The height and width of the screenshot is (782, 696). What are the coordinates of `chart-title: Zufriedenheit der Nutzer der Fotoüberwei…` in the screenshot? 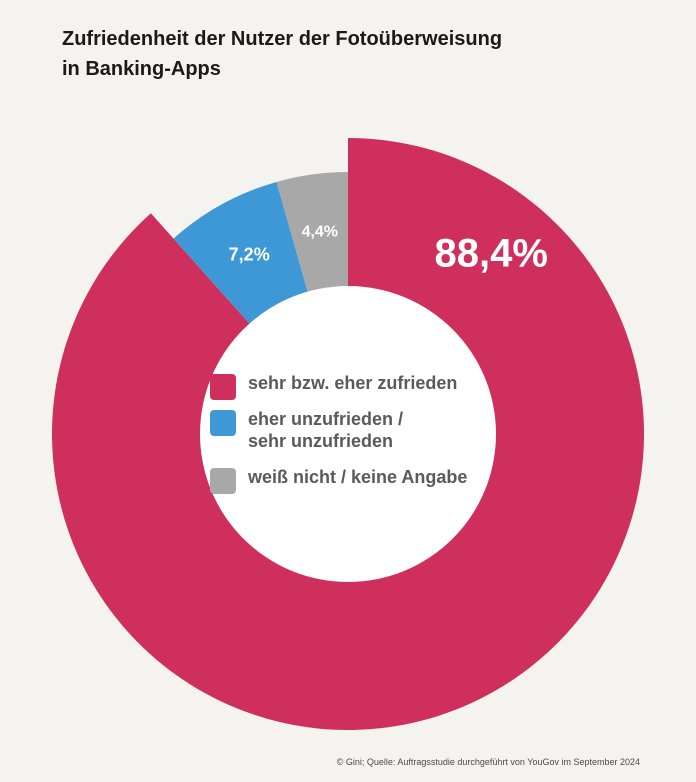 It's located at (362, 54).